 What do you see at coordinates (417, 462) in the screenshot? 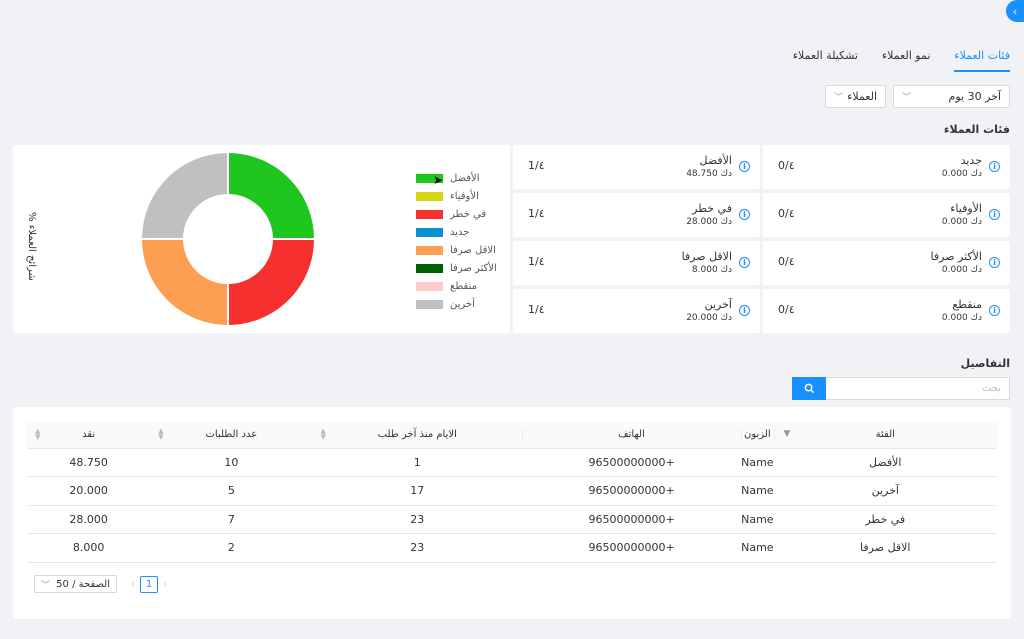
I see `days-cell: 1` at bounding box center [417, 462].